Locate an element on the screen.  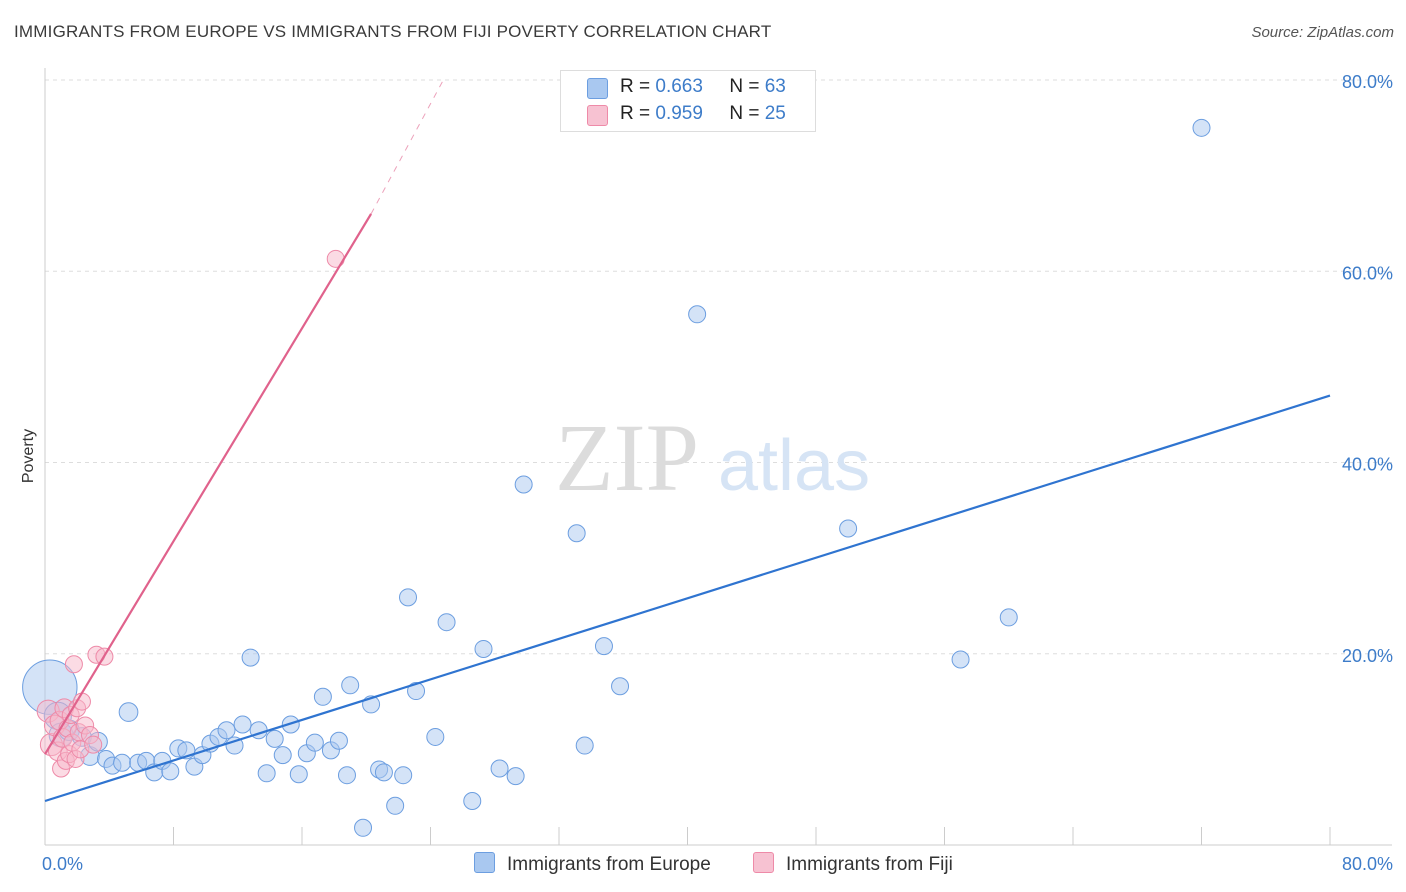
series-fiji-points is located at coordinates (190, 513).